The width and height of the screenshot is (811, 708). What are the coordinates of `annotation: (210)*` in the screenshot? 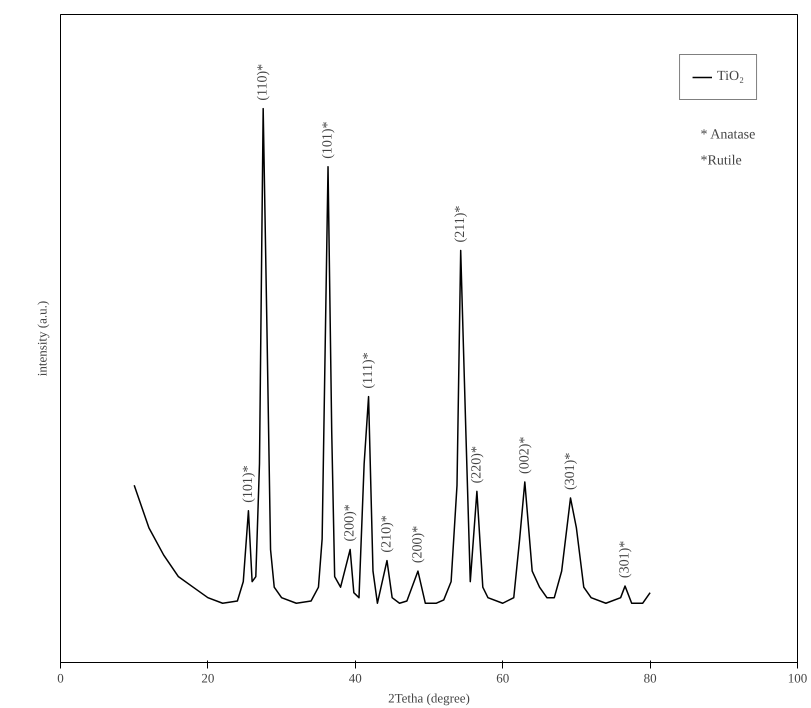 It's located at (386, 534).